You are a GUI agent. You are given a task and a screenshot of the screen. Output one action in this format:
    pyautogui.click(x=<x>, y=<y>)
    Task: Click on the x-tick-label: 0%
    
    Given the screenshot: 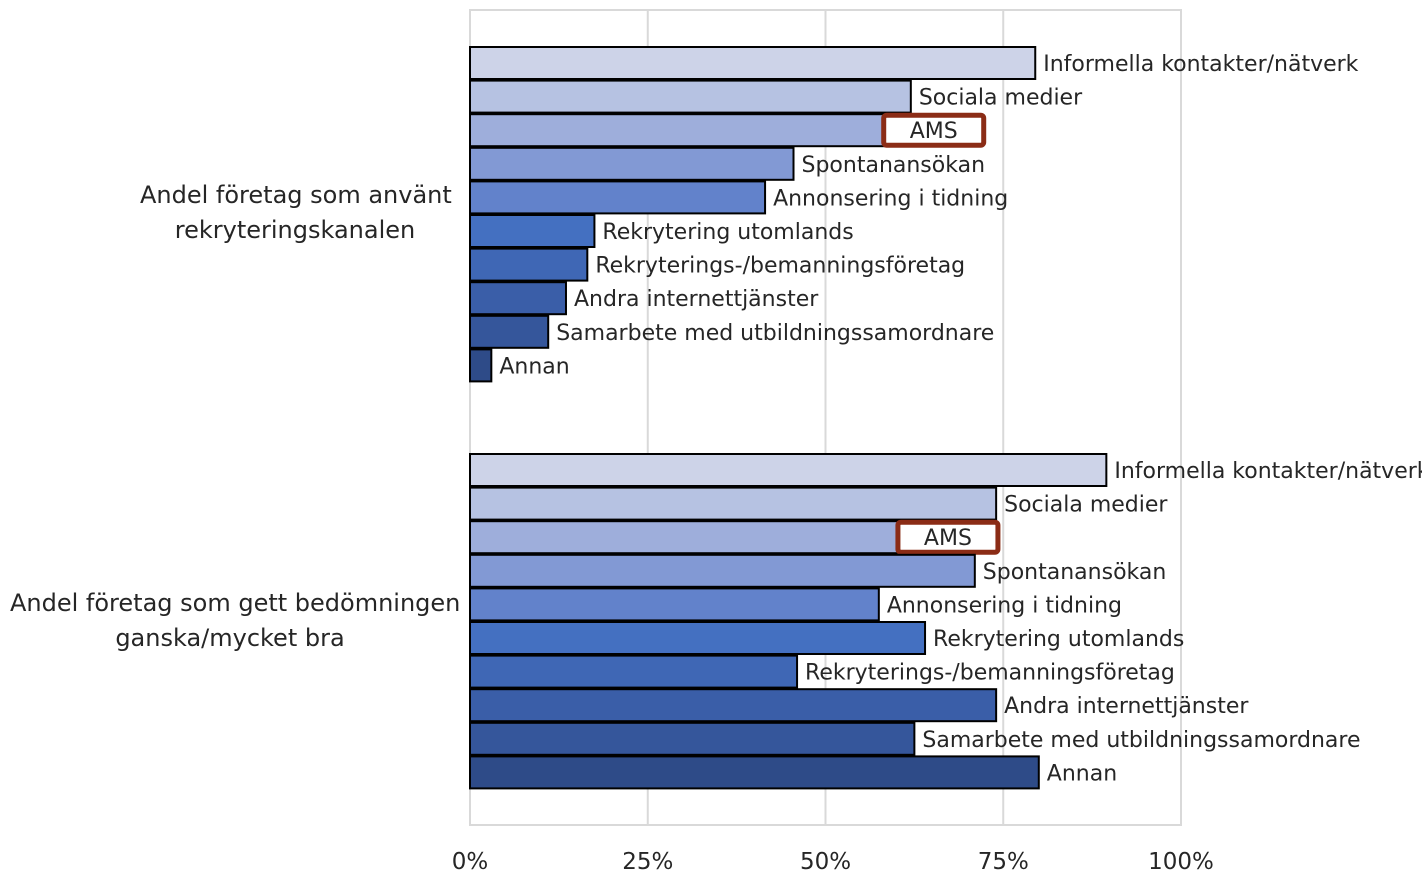 What is the action you would take?
    pyautogui.click(x=470, y=861)
    